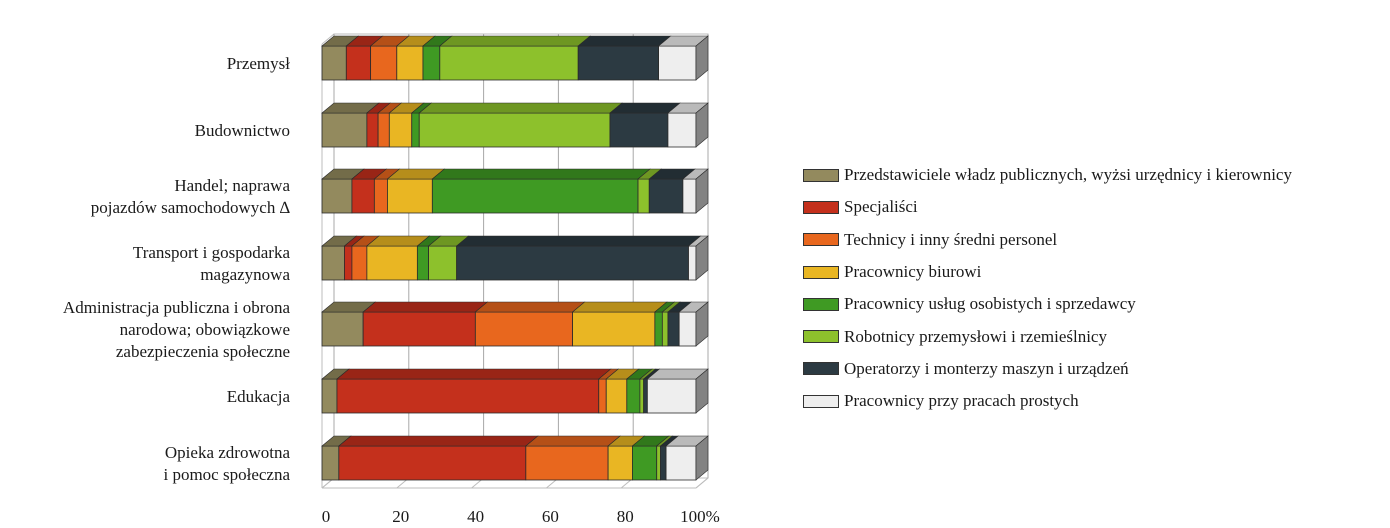 The height and width of the screenshot is (528, 1390). I want to click on legend-label: Pracownicy biurowi, so click(913, 272).